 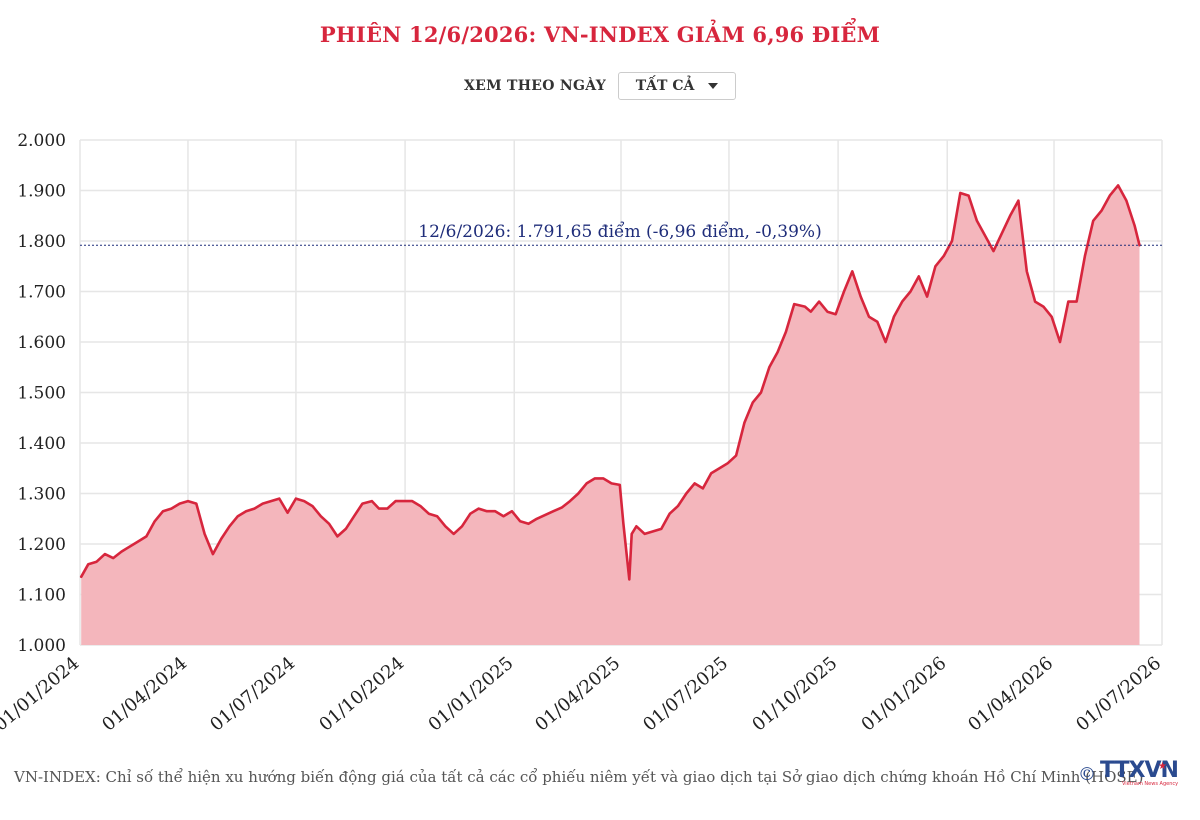 What do you see at coordinates (713, 86) in the screenshot?
I see `chevron-down-icon` at bounding box center [713, 86].